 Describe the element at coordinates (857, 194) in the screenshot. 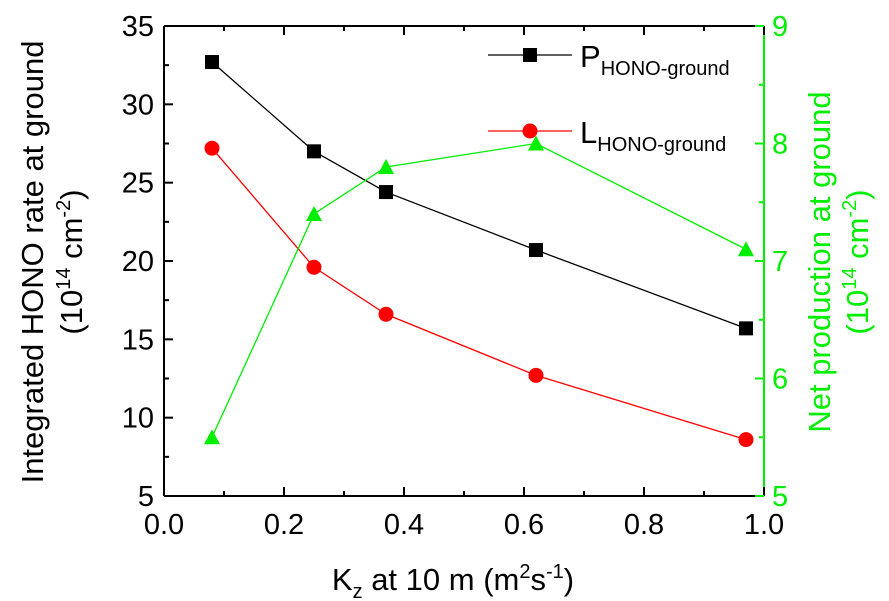

I see `y-axis-right-label-line2-end: )` at that location.